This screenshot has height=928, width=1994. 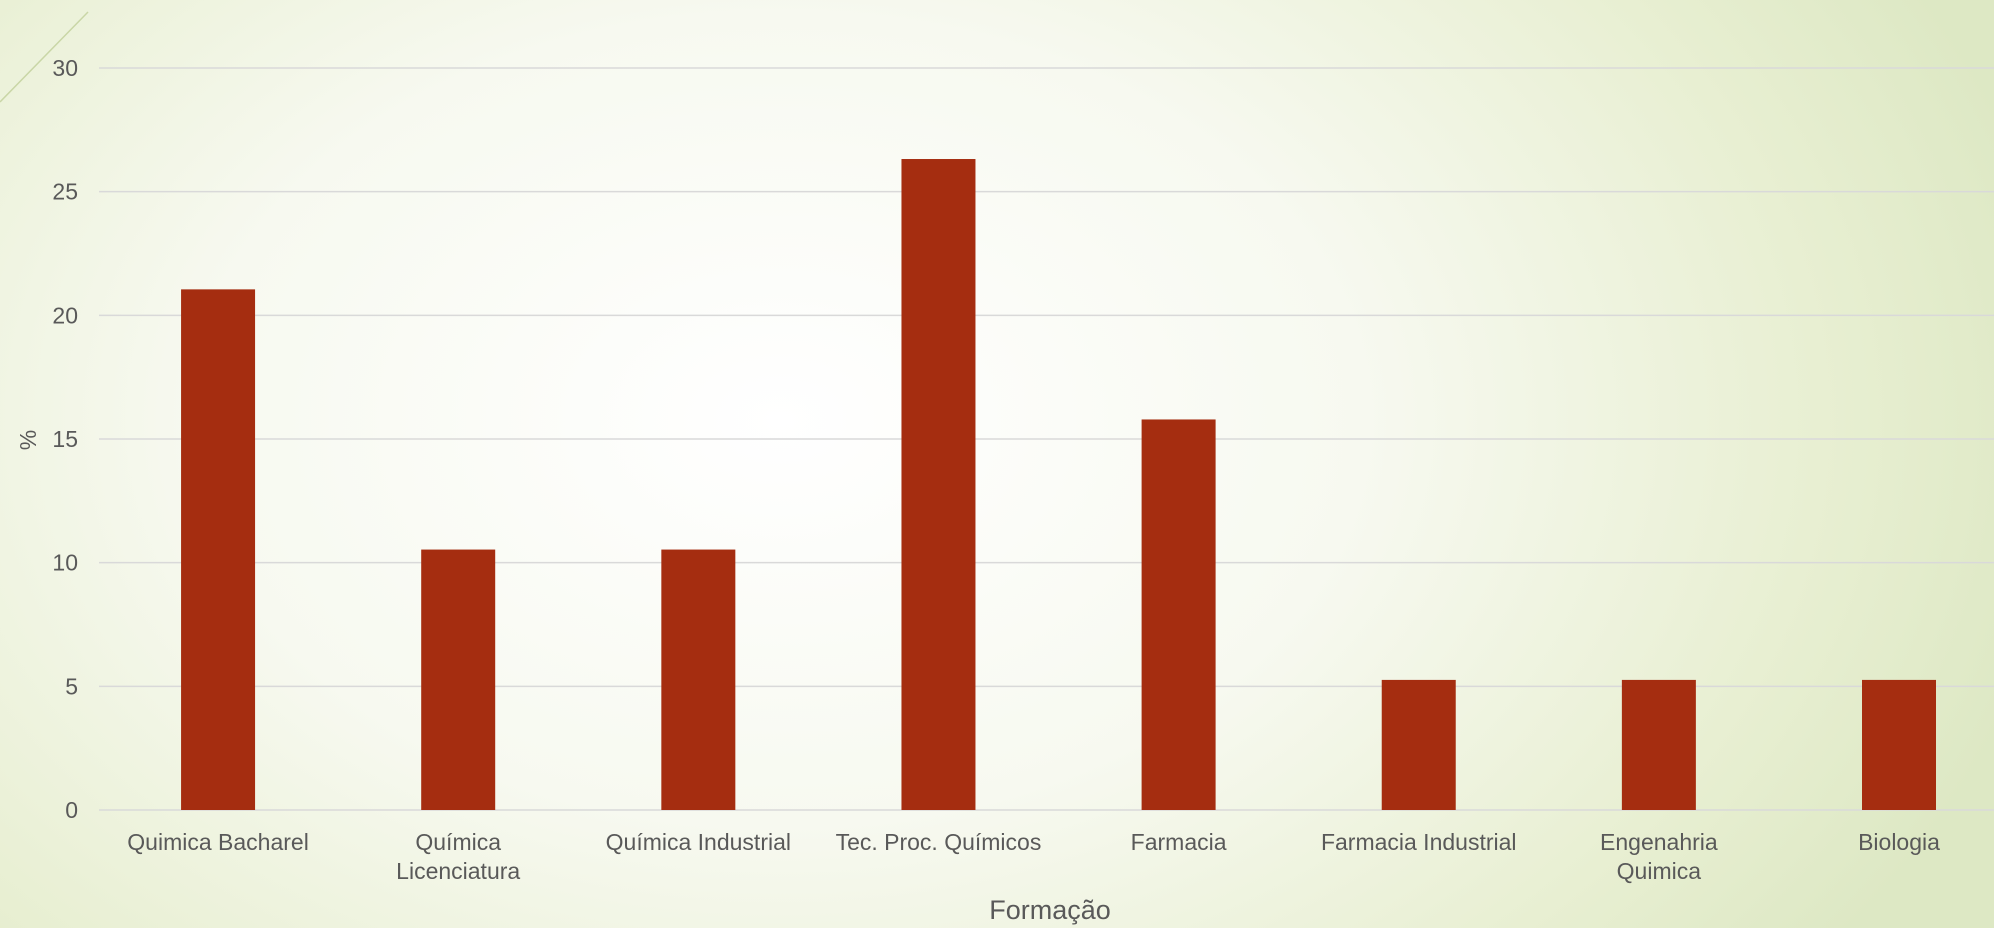 What do you see at coordinates (71, 810) in the screenshot?
I see `y-tick-label: 0` at bounding box center [71, 810].